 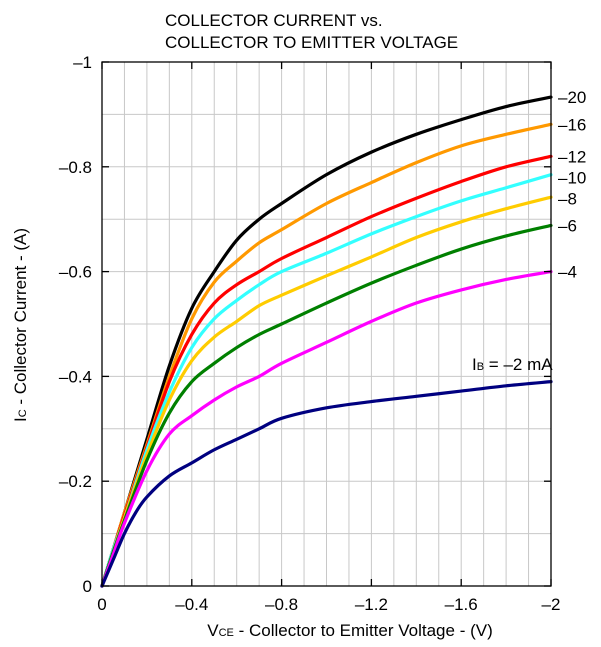 What do you see at coordinates (75, 376) in the screenshot?
I see `y-tick-label: –0.4` at bounding box center [75, 376].